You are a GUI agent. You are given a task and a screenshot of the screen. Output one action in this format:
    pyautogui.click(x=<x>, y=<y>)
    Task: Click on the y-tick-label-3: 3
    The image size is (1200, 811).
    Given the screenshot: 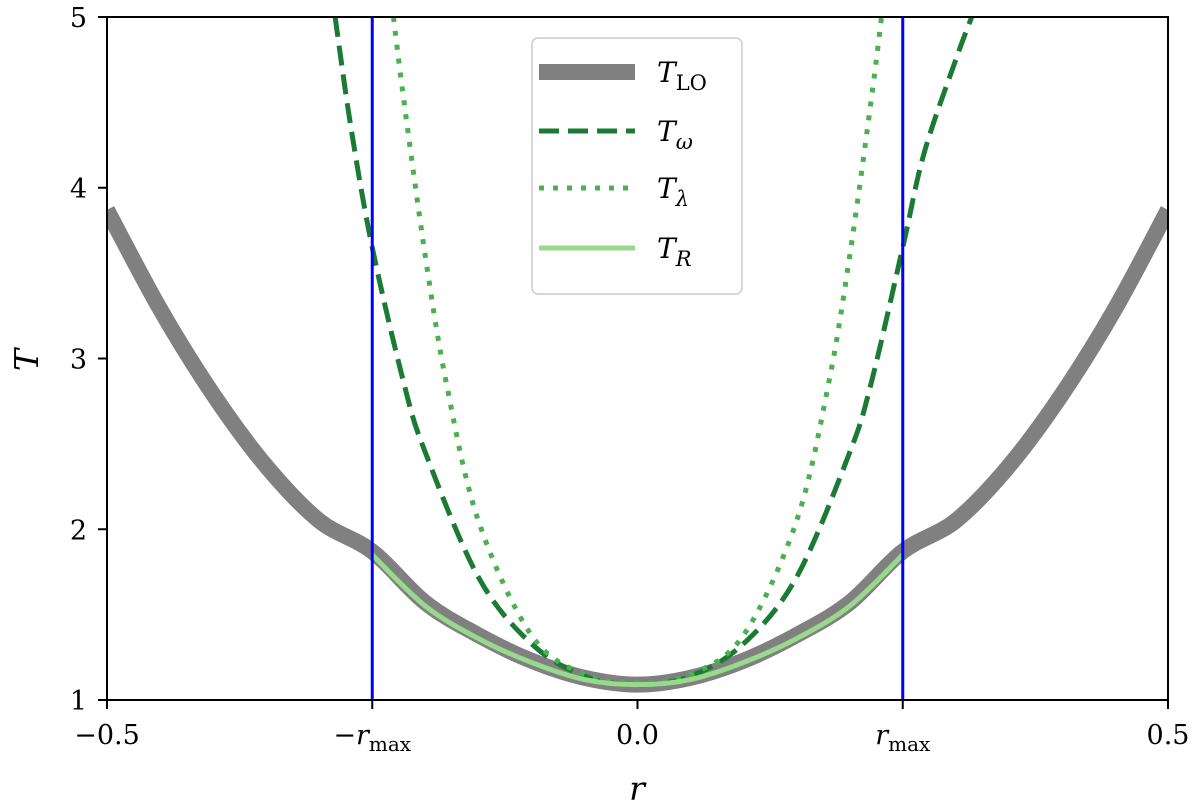 What is the action you would take?
    pyautogui.click(x=78, y=360)
    